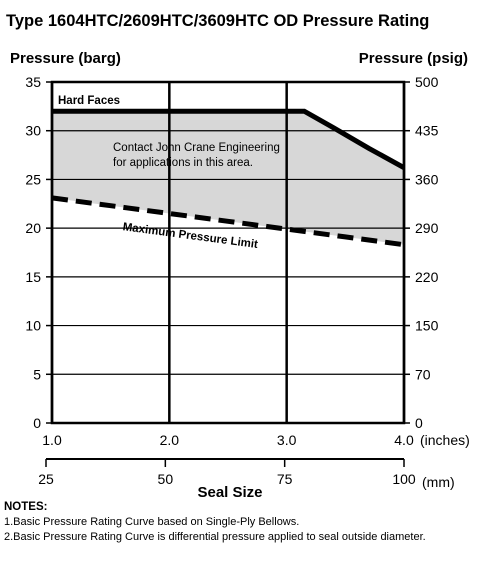 This screenshot has width=483, height=567. Describe the element at coordinates (287, 440) in the screenshot. I see `x-inch-tick-label: 3.0` at that location.